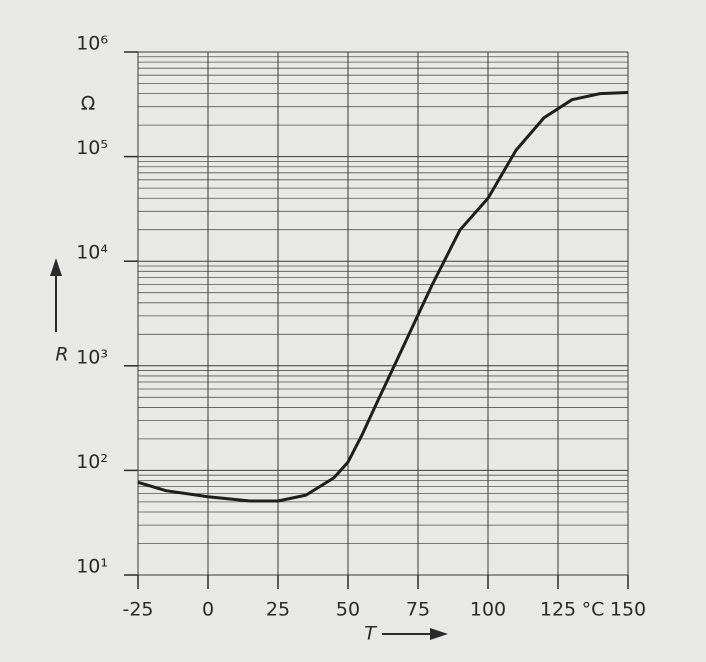 The height and width of the screenshot is (662, 706). What do you see at coordinates (61, 355) in the screenshot?
I see `y-axis-label: R` at bounding box center [61, 355].